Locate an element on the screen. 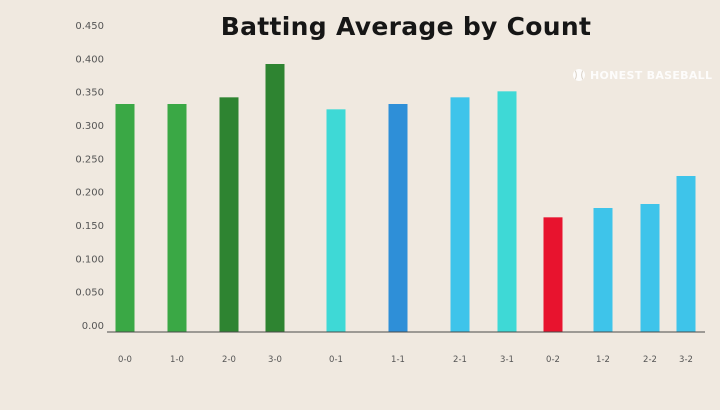 The height and width of the screenshot is (410, 720). y-tick-label: 0.00 is located at coordinates (93, 326).